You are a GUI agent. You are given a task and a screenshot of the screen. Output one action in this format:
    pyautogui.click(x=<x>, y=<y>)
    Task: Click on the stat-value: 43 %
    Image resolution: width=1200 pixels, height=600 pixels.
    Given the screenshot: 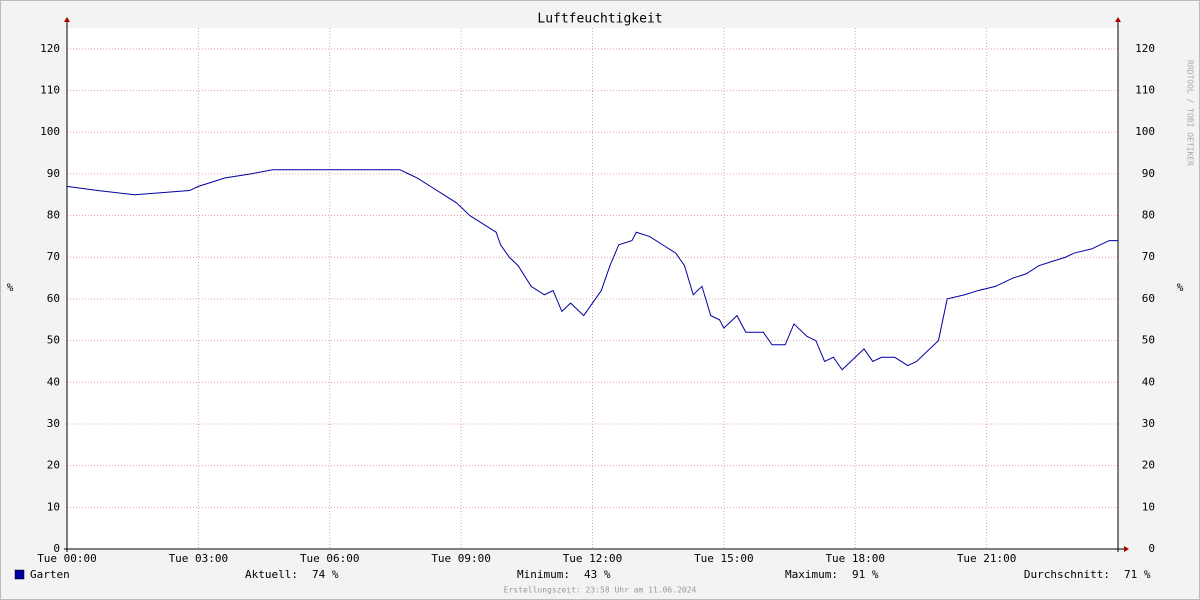 What is the action you would take?
    pyautogui.click(x=597, y=574)
    